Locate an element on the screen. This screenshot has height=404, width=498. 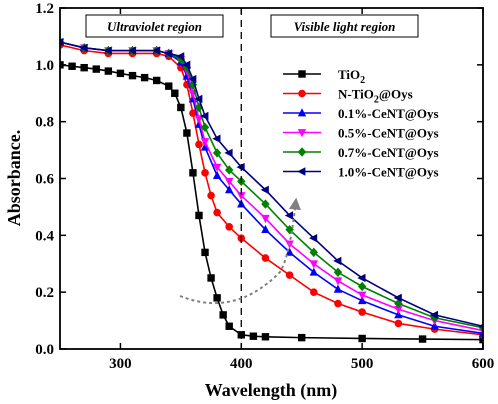
legend-label: 1.0%-CeNT@Oys is located at coordinates (388, 172).